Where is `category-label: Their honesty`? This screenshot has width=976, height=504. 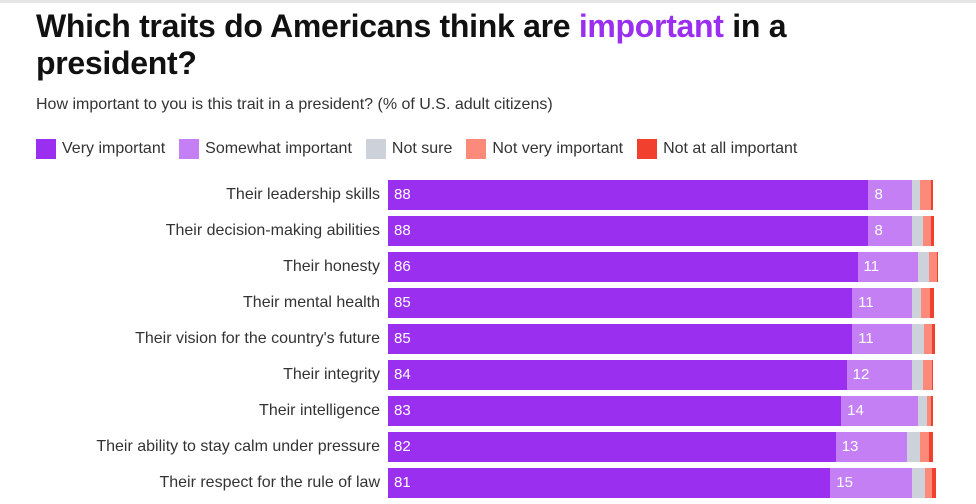
category-label: Their honesty is located at coordinates (331, 266).